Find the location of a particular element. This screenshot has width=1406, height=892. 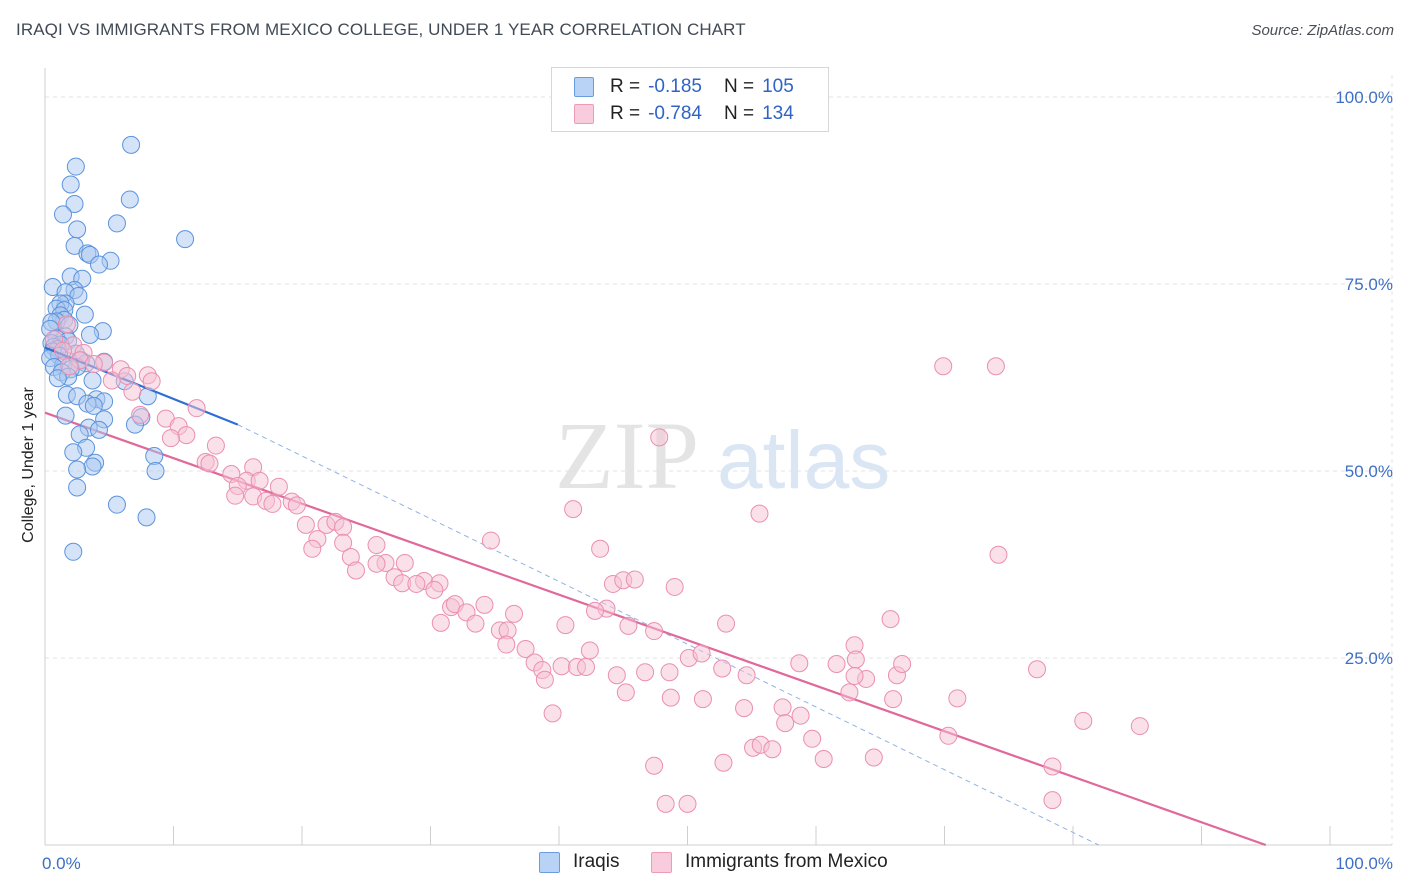

legend-row-mexico: R = -0.784 N = 134 is located at coordinates (684, 114).